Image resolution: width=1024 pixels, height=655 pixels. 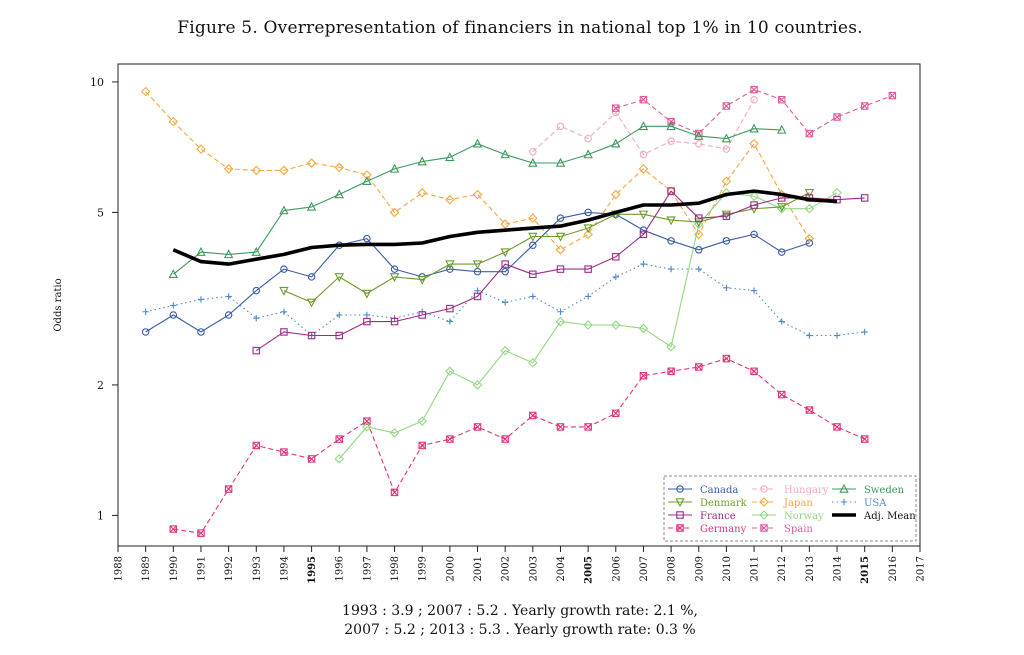 I want to click on series-line-spain, so click(x=754, y=112).